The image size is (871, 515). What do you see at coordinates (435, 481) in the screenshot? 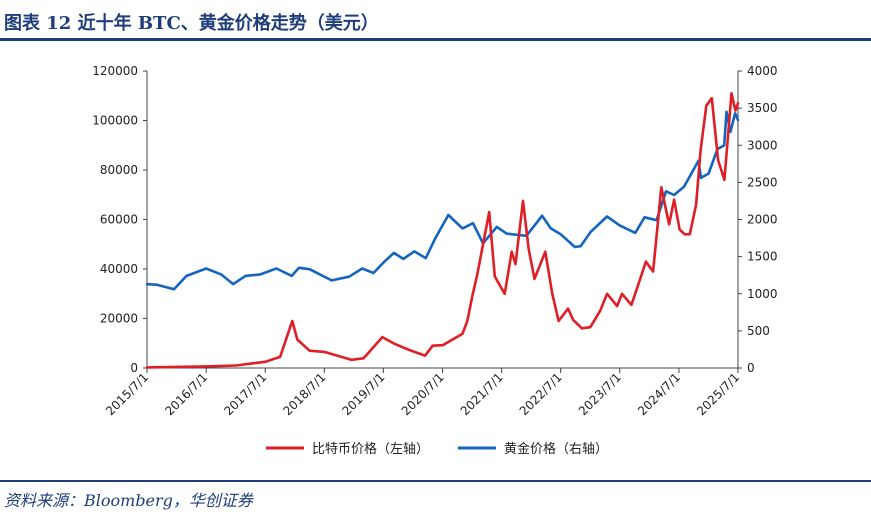
I see `footer-rule` at bounding box center [435, 481].